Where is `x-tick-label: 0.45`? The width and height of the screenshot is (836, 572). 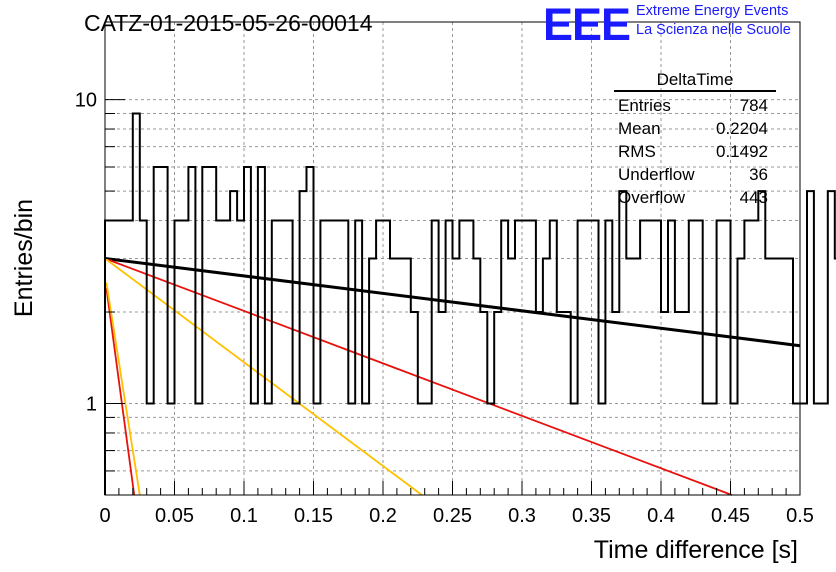
x-tick-label: 0.45 is located at coordinates (730, 516).